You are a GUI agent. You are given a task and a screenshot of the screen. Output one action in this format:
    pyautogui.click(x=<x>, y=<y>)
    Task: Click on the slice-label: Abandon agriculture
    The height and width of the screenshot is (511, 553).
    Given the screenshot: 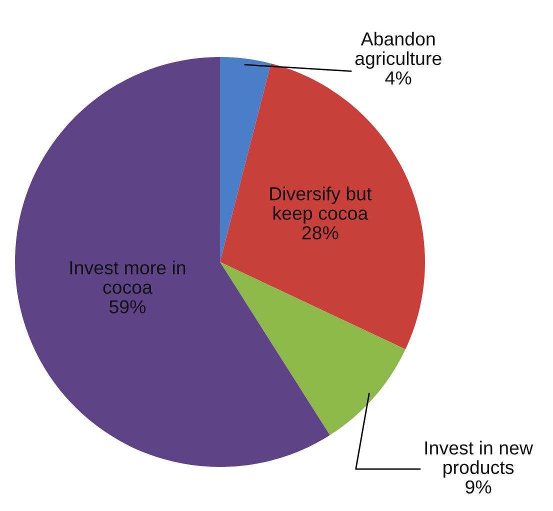 What is the action you would take?
    pyautogui.click(x=398, y=50)
    